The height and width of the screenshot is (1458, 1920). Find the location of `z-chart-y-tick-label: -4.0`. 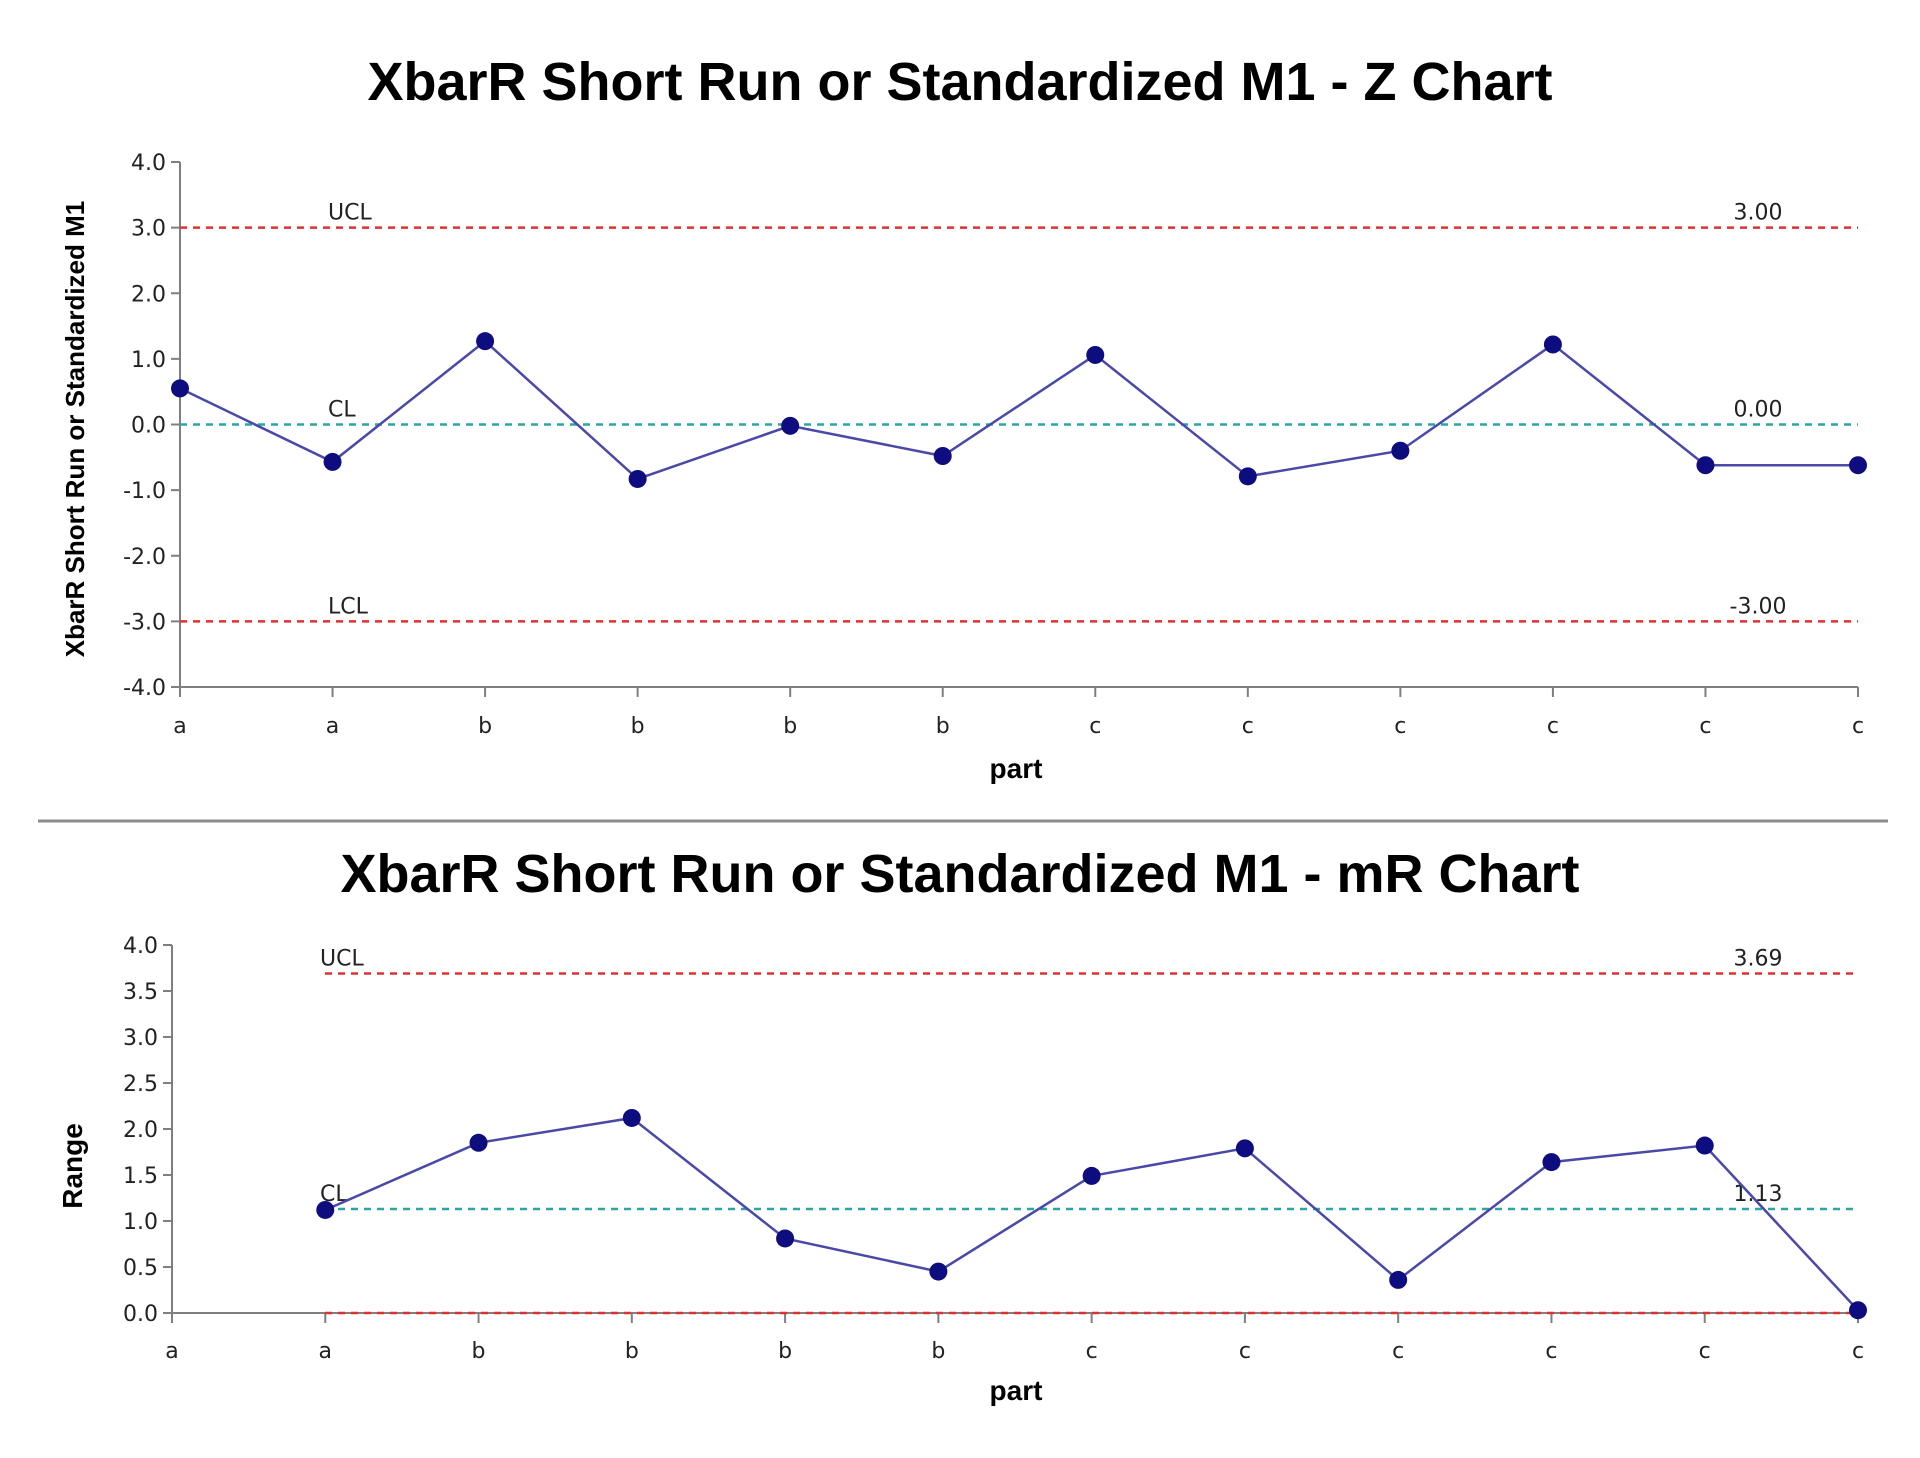

z-chart-y-tick-label: -4.0 is located at coordinates (144, 688).